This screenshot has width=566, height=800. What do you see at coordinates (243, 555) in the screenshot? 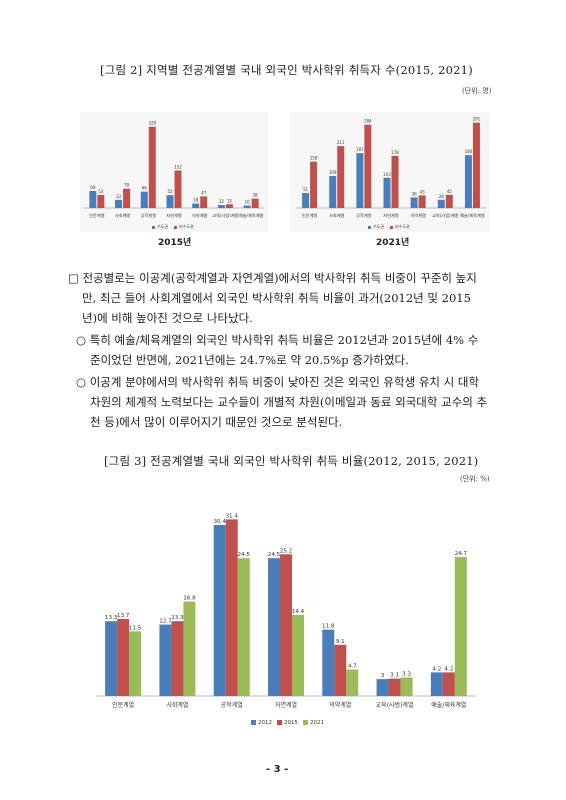
I see `data-label: 24.5` at bounding box center [243, 555].